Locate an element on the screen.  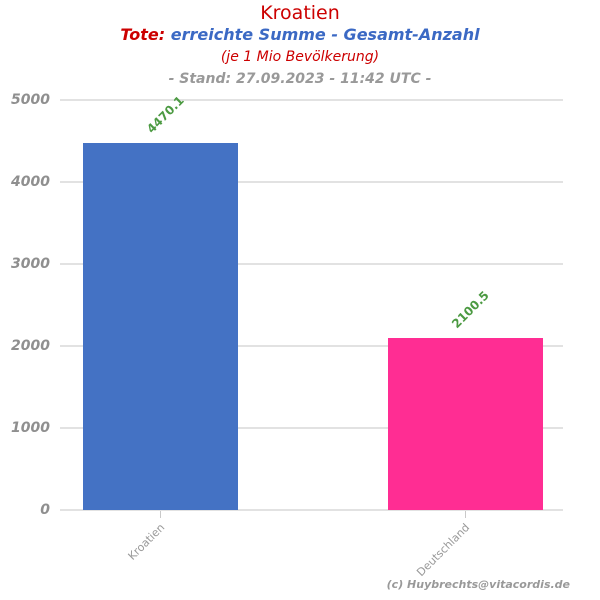
x-axis-category-label: Deutschland is located at coordinates (443, 550).